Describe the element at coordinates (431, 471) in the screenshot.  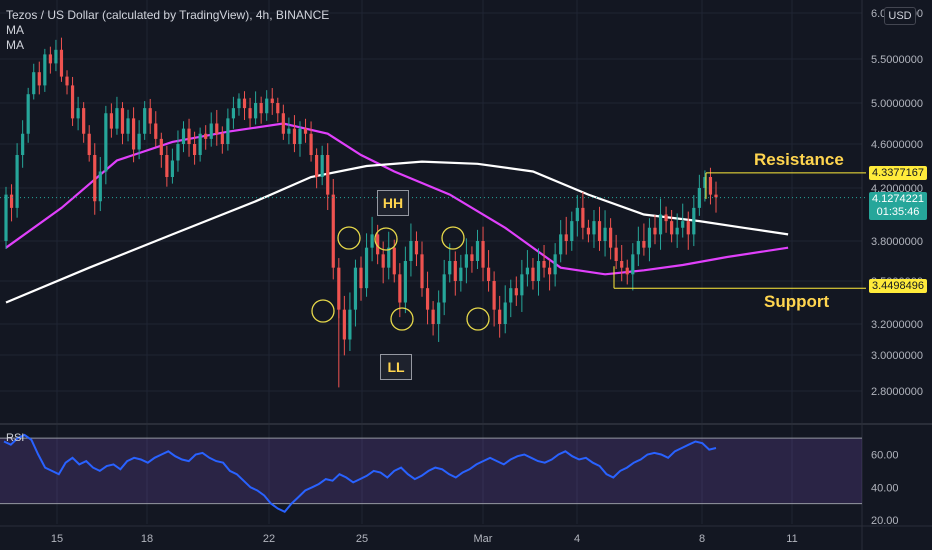
I see `rsi-band-fill` at that location.